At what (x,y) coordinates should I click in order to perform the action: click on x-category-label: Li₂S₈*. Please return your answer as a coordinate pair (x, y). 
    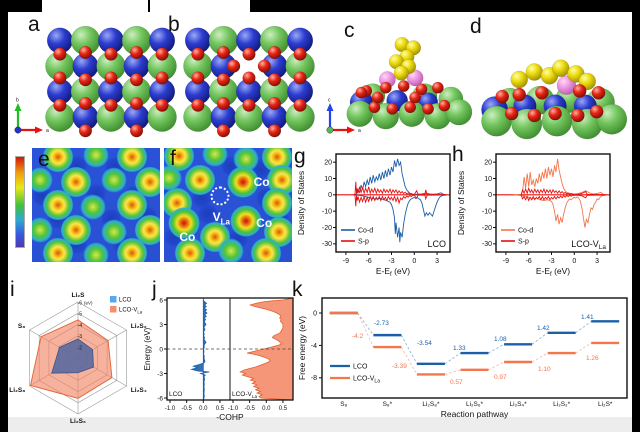
    Looking at the image, I should click on (431, 404).